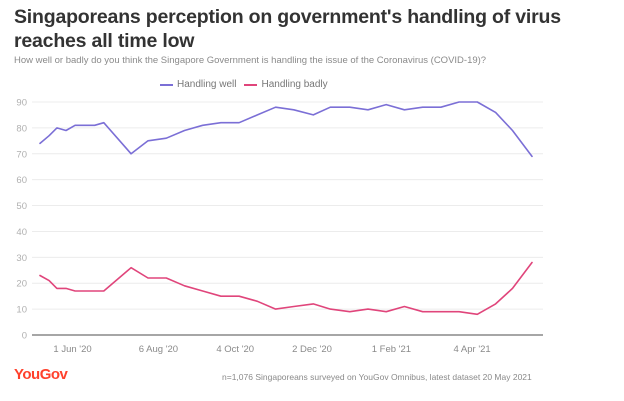  Describe the element at coordinates (251, 84) in the screenshot. I see `legend-swatch-handling-badly` at that location.